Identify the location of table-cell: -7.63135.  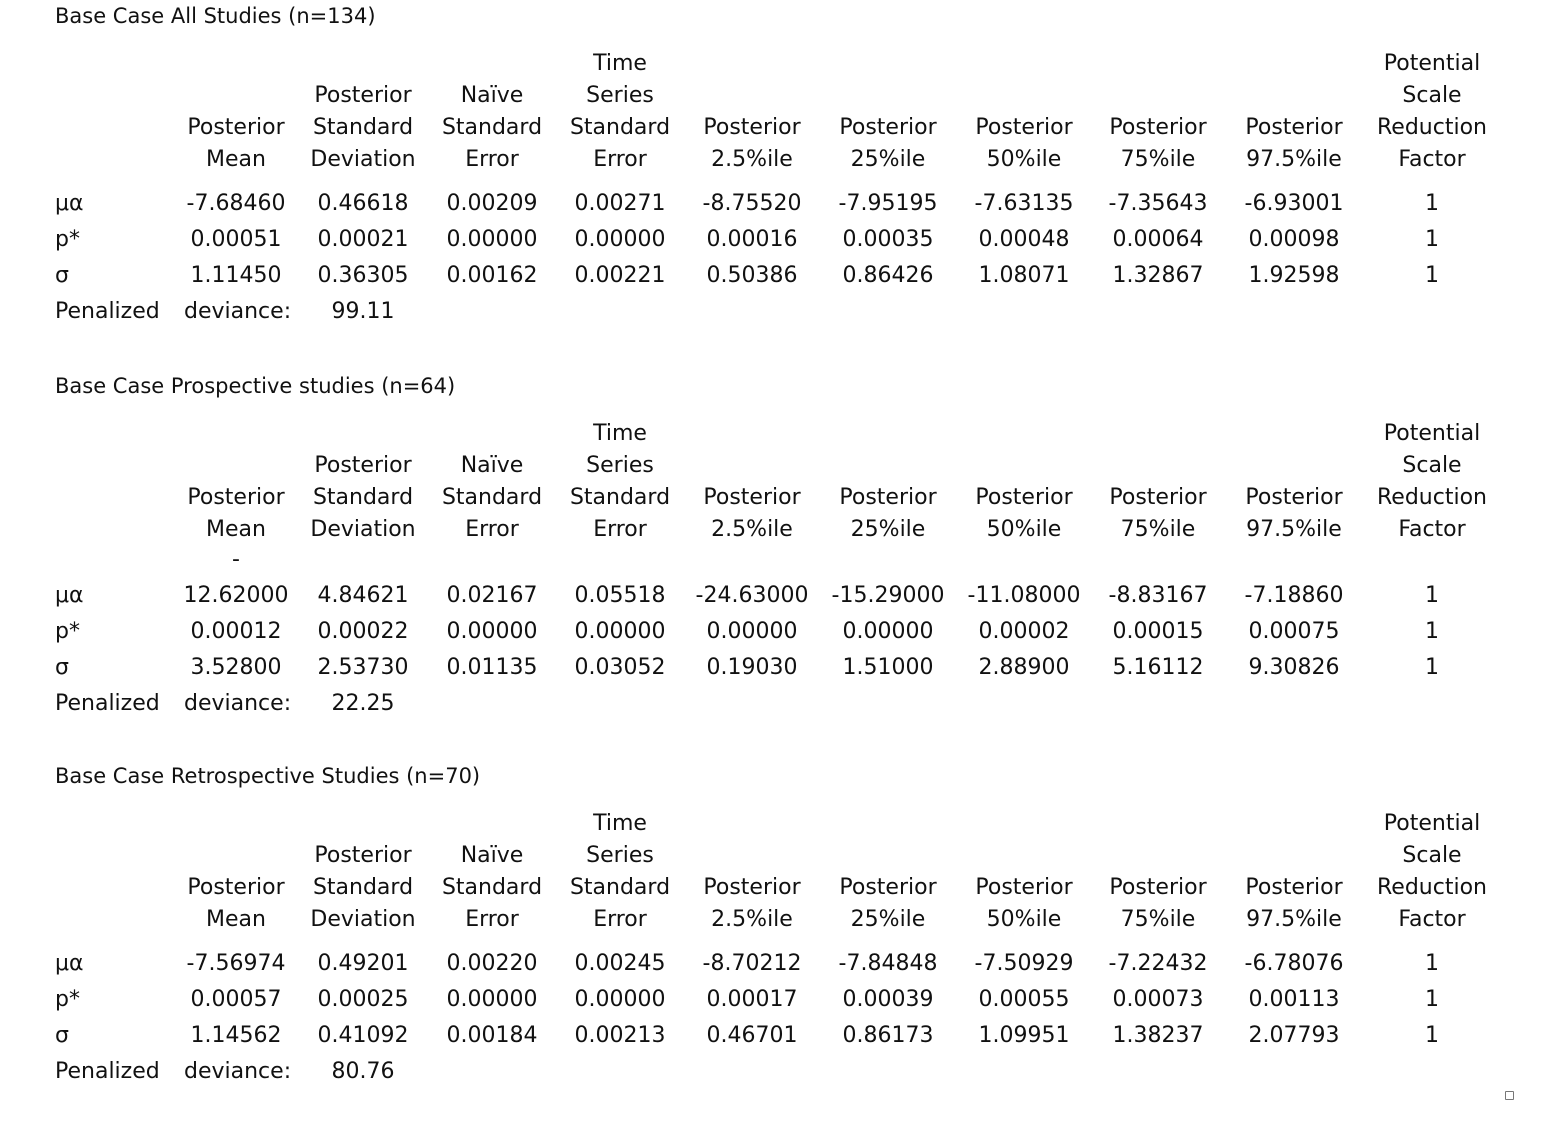
(1024, 203).